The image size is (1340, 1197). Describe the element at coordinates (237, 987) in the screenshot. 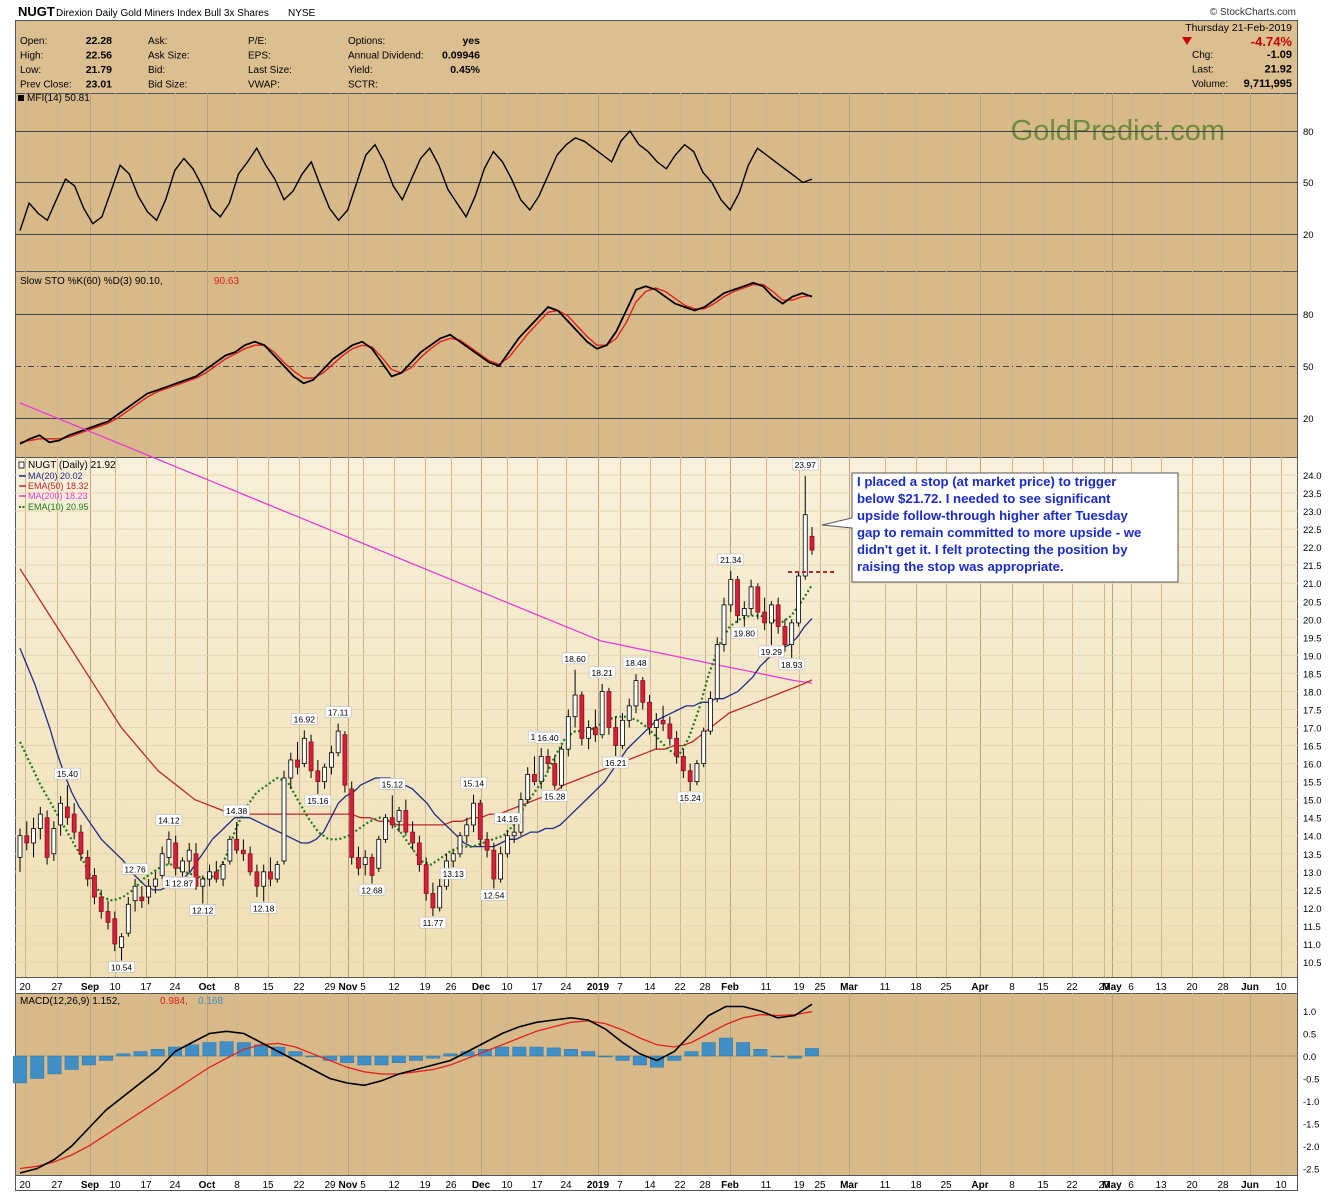

I see `x-tick-label: 8` at that location.